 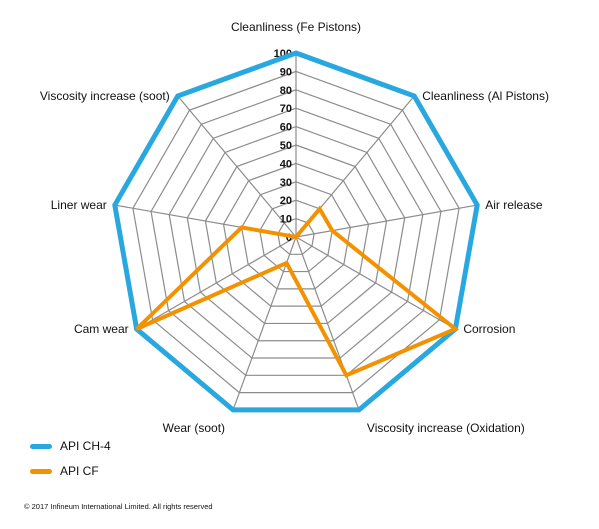 I want to click on axis-label-cleanliness-al-pistons: Cleanliness (Al Pistons), so click(x=485, y=96).